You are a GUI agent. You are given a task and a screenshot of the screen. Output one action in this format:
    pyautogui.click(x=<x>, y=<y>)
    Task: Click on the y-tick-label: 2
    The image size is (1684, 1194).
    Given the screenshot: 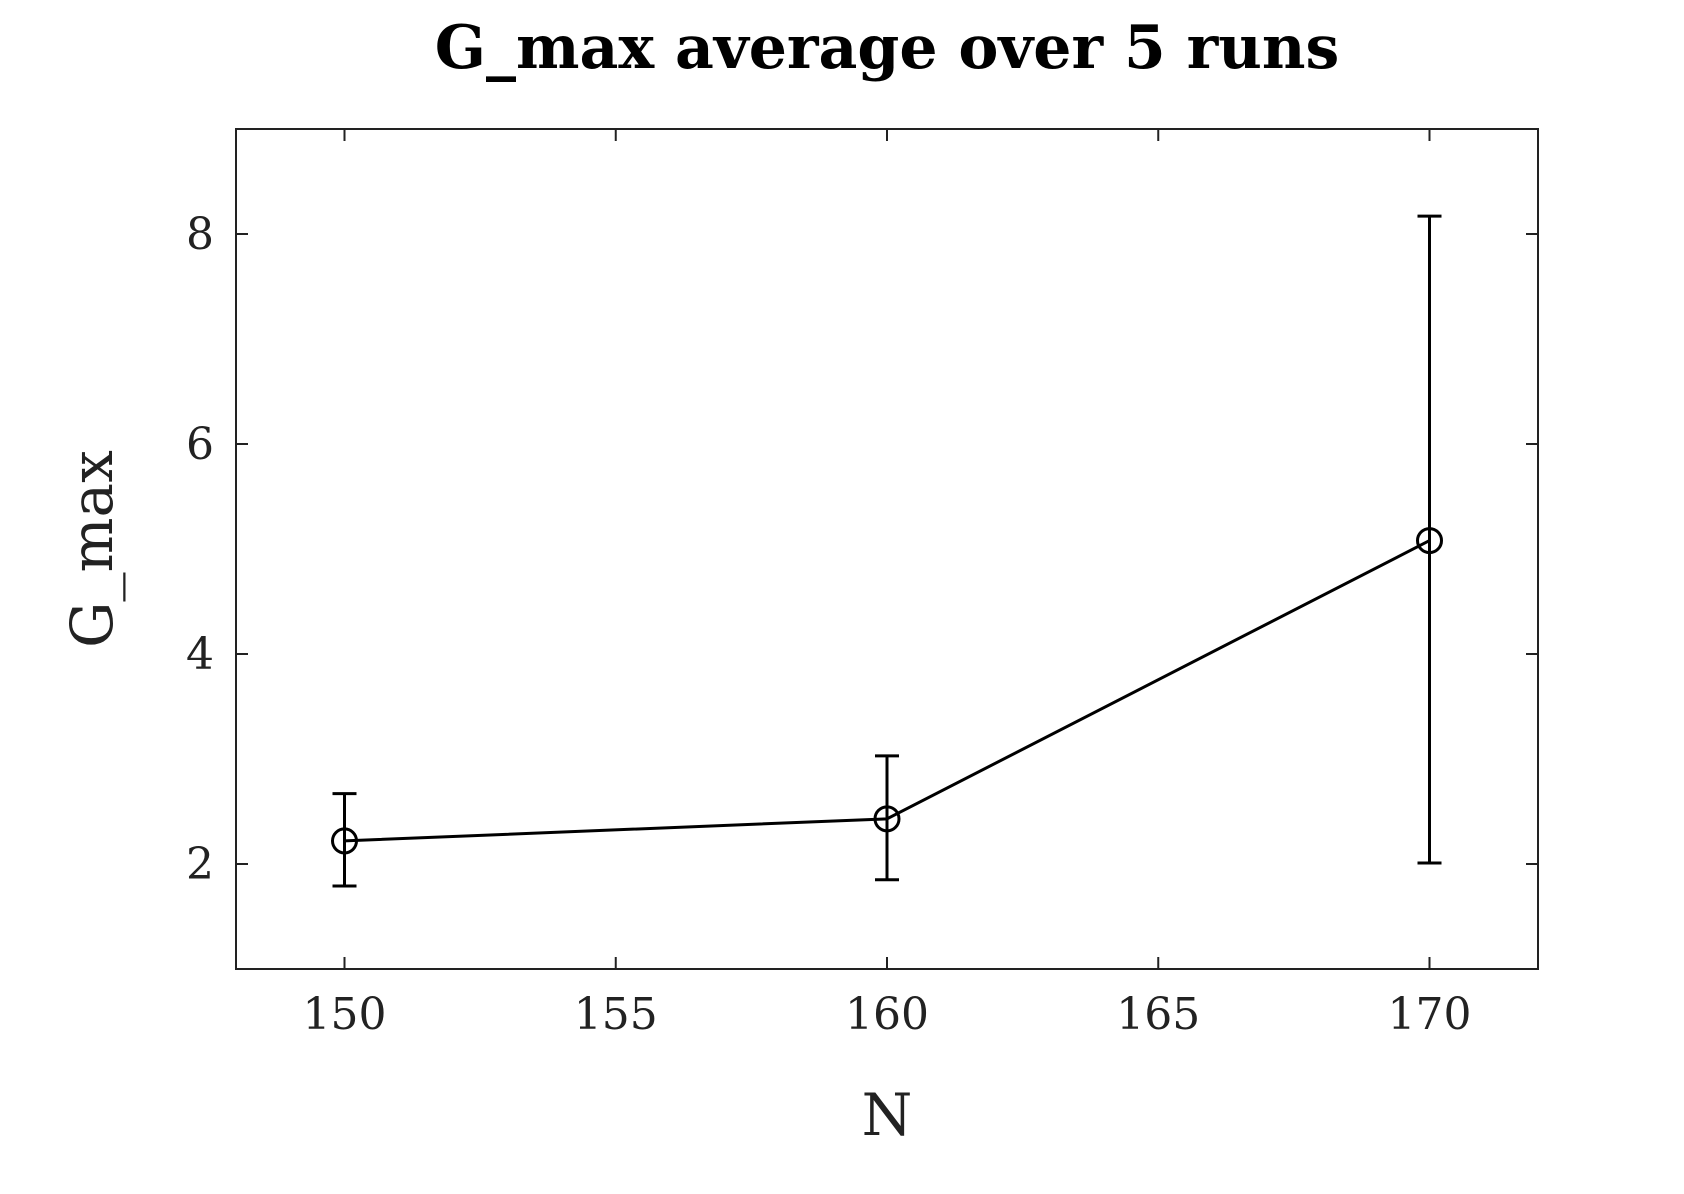 What is the action you would take?
    pyautogui.click(x=200, y=864)
    